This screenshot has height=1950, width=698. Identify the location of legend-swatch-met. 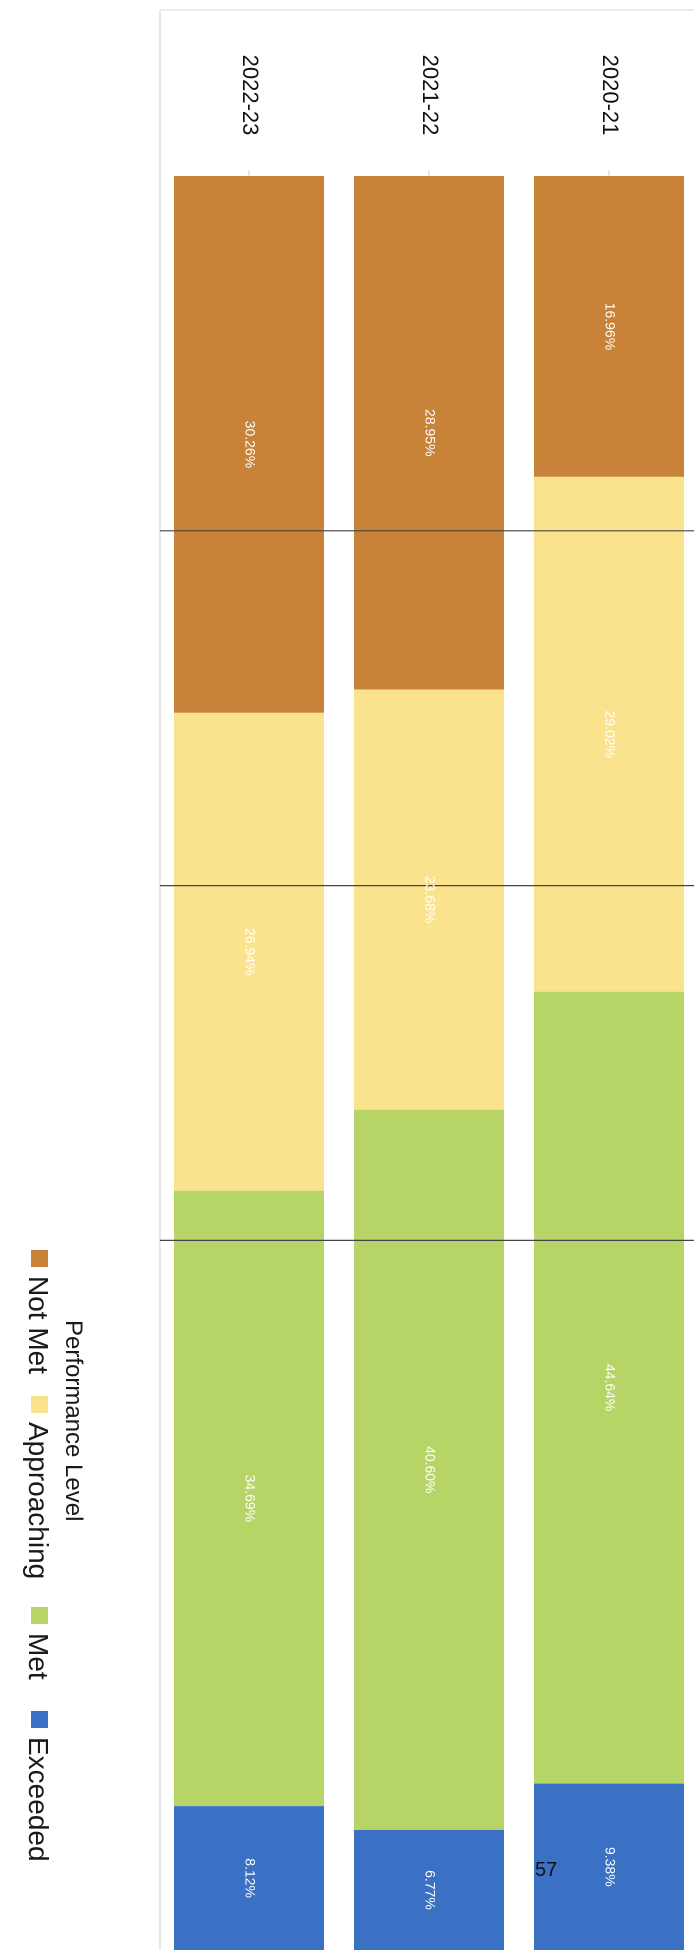
(39, 1615).